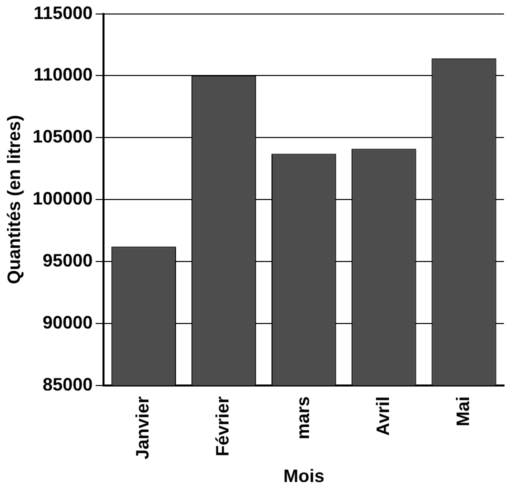 This screenshot has width=516, height=492. I want to click on x-tick-label: Avril, so click(382, 416).